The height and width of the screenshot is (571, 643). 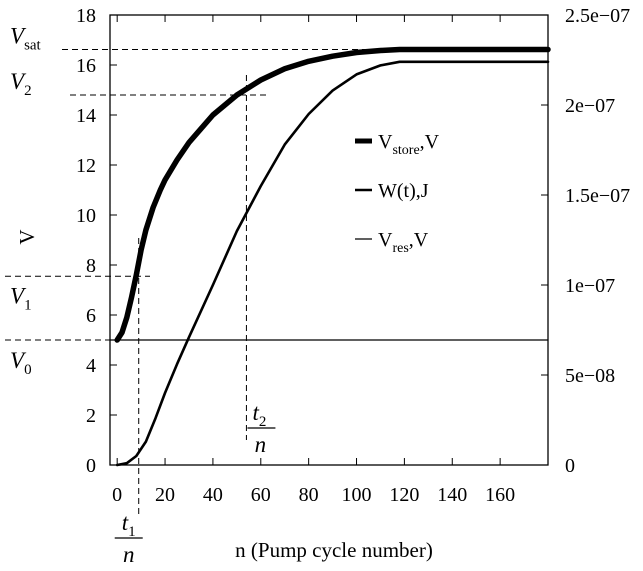 What do you see at coordinates (409, 144) in the screenshot?
I see `legend-label-vstore: Vstore,V` at bounding box center [409, 144].